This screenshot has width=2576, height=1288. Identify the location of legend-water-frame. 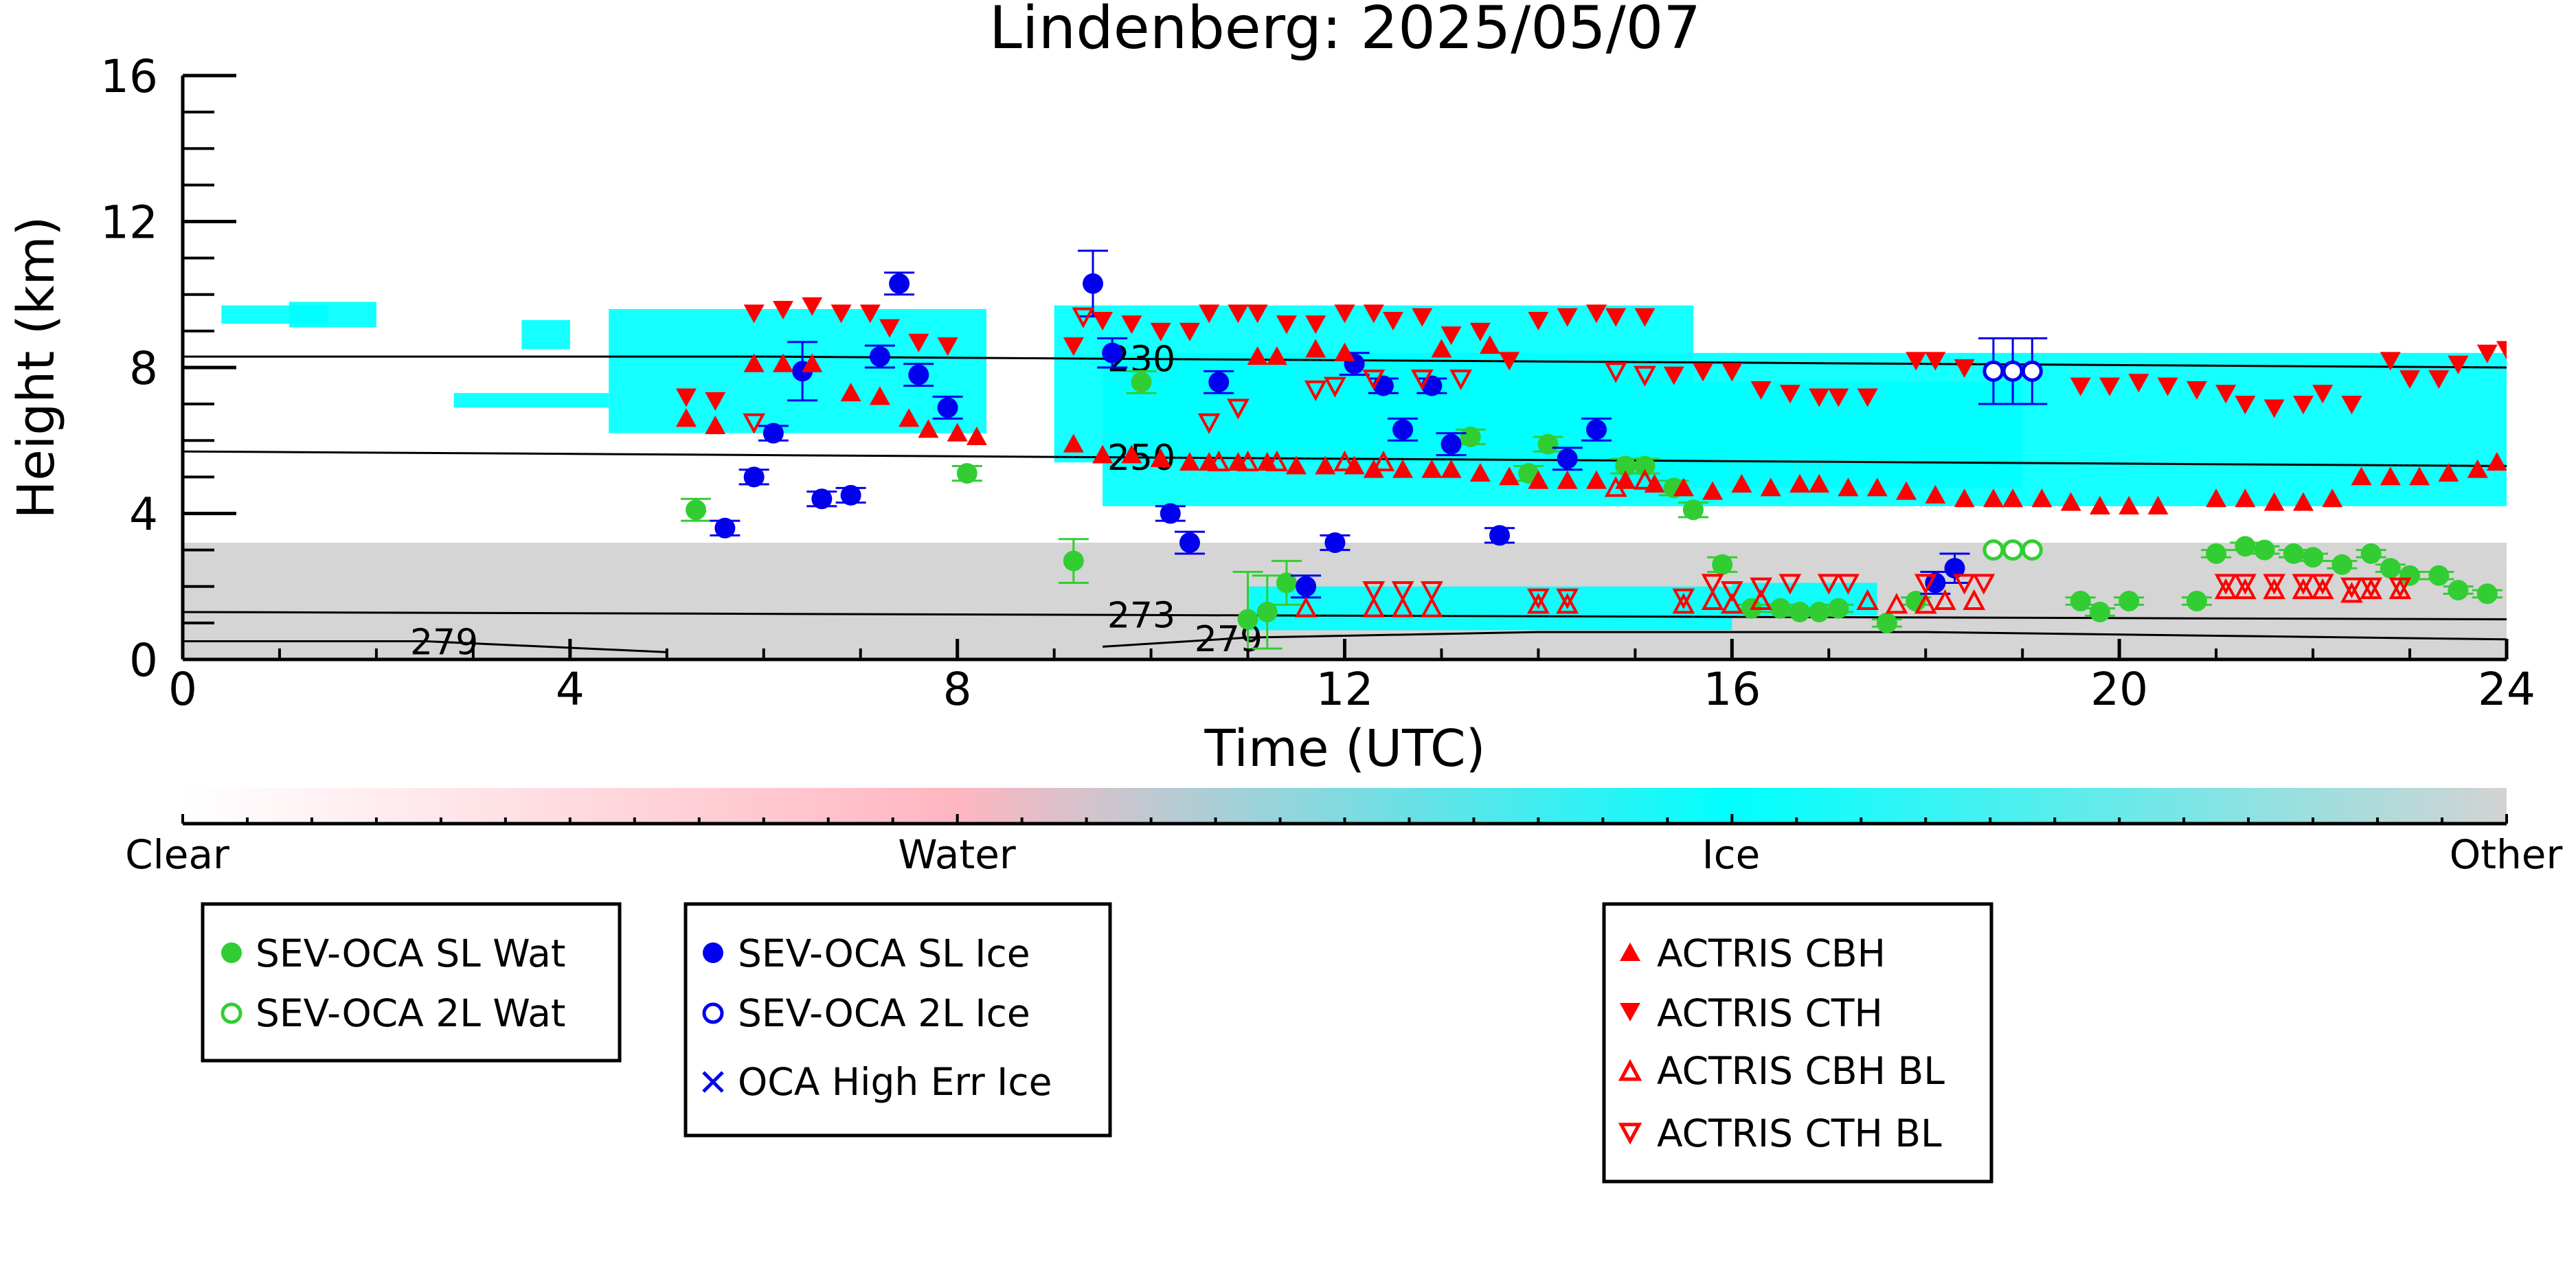
(411, 982).